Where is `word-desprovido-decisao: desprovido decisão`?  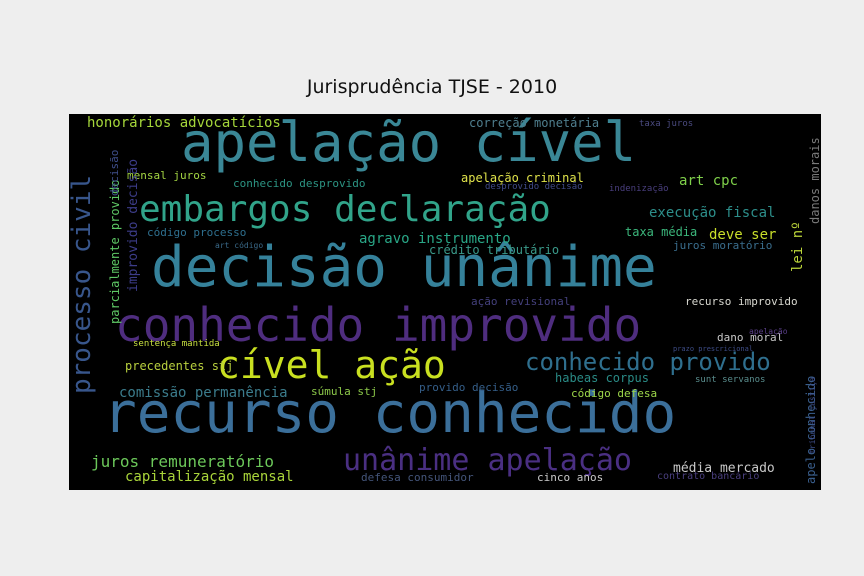 word-desprovido-decisao: desprovido decisão is located at coordinates (534, 187).